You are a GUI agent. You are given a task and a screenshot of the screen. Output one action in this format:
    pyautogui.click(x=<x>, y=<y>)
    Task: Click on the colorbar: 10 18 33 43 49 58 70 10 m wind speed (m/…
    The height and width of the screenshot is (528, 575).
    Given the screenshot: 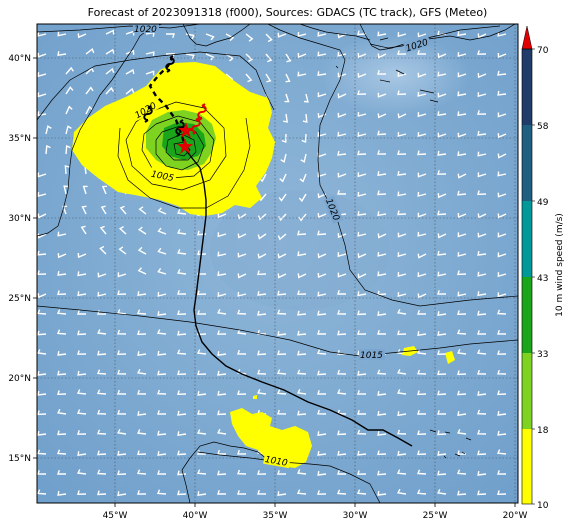 What is the action you would take?
    pyautogui.click(x=543, y=268)
    